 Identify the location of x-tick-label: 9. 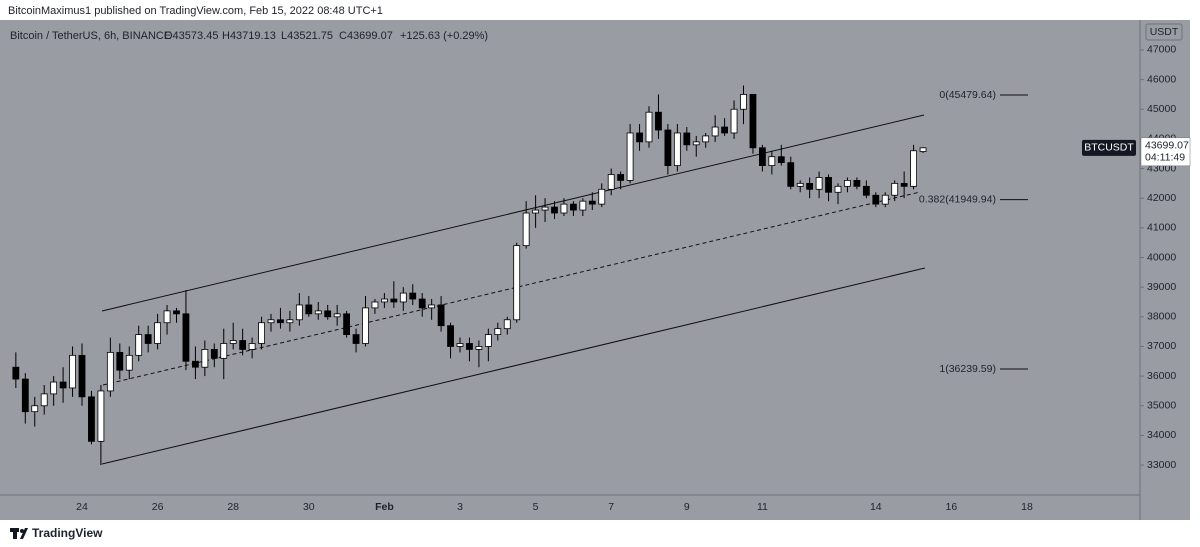
(687, 507).